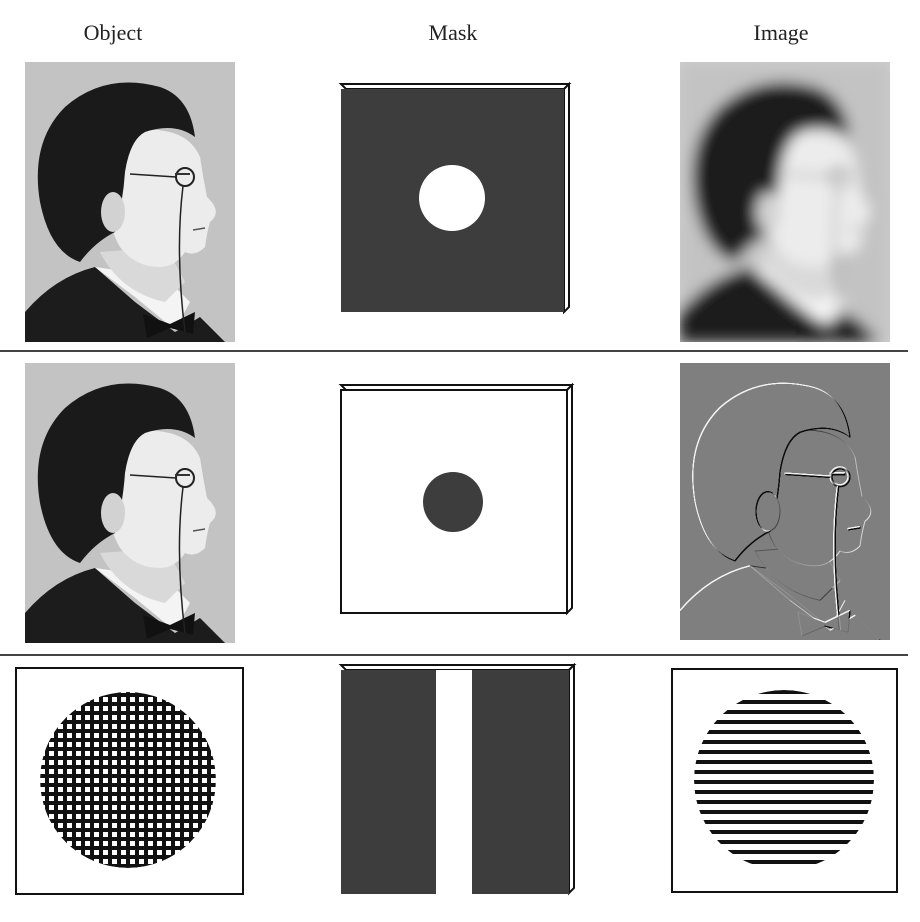 The image size is (920, 922). What do you see at coordinates (130, 202) in the screenshot?
I see `row1-object-portrait` at bounding box center [130, 202].